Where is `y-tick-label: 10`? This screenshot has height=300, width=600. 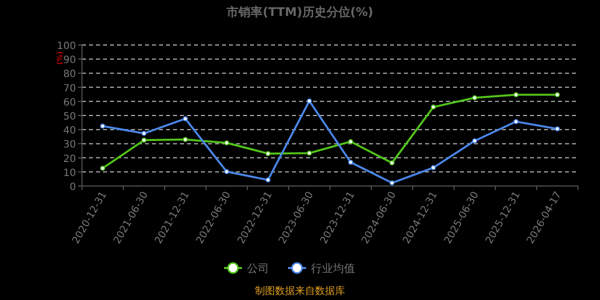 y-tick-label: 10 is located at coordinates (69, 173).